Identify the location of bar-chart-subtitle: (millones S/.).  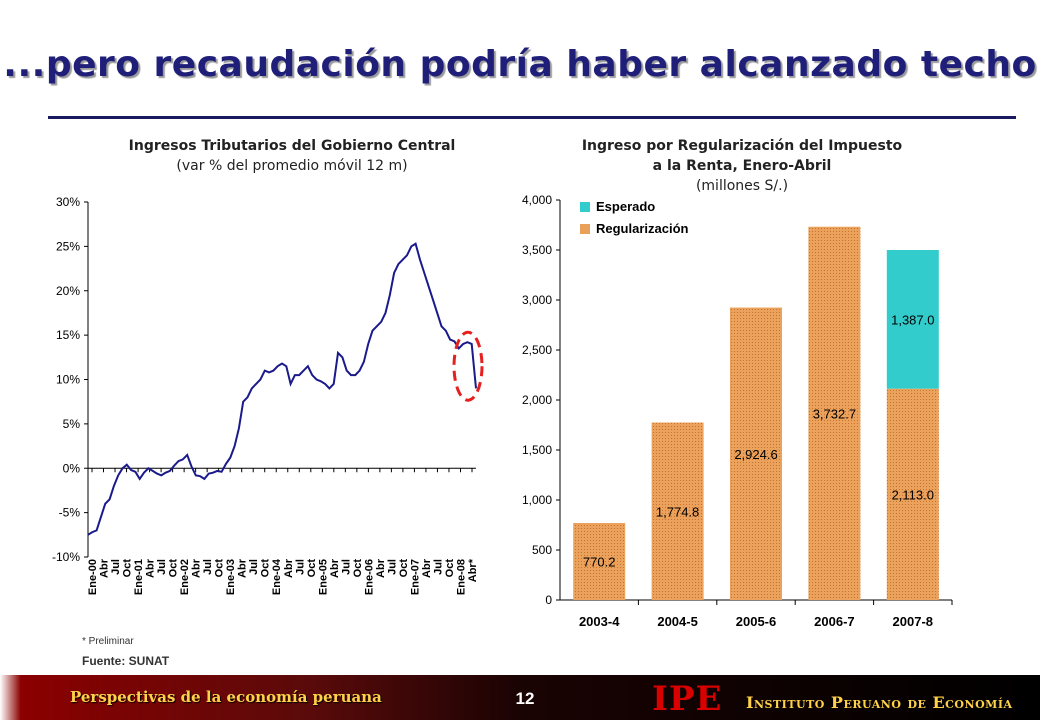
(742, 186).